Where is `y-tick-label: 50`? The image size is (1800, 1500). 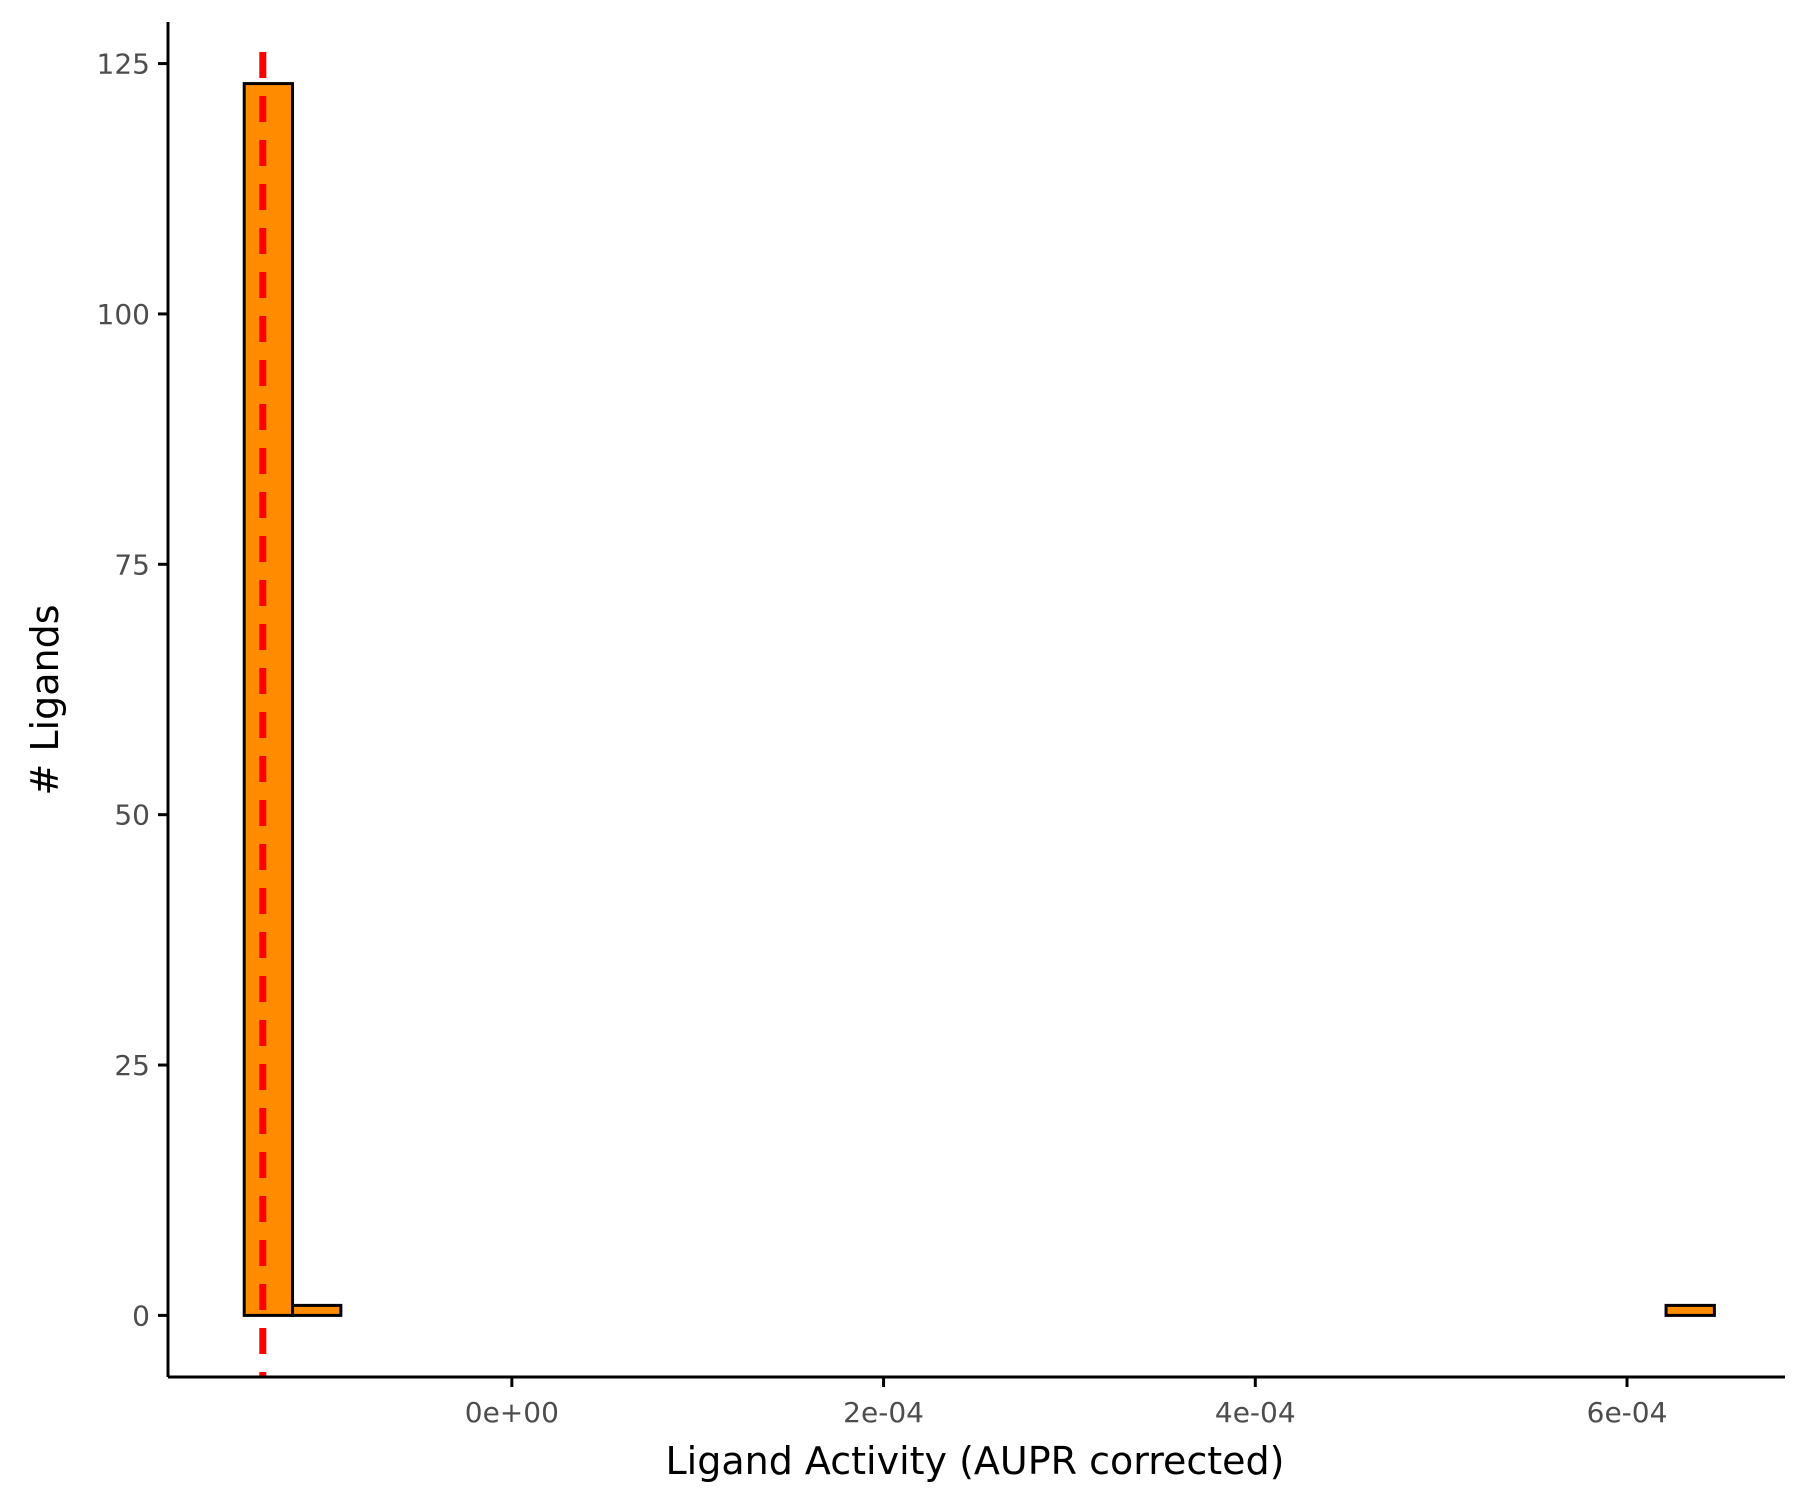 y-tick-label: 50 is located at coordinates (132, 815).